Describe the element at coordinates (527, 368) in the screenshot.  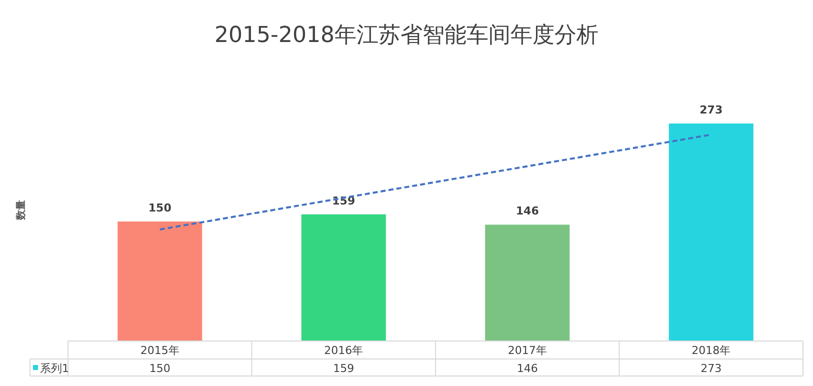
I see `data-label: 146` at that location.